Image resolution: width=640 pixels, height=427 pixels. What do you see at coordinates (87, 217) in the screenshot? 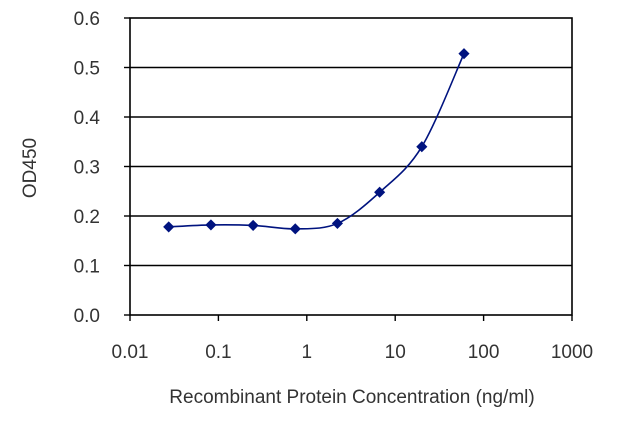
I see `y-tick-label: 0.2` at bounding box center [87, 217].